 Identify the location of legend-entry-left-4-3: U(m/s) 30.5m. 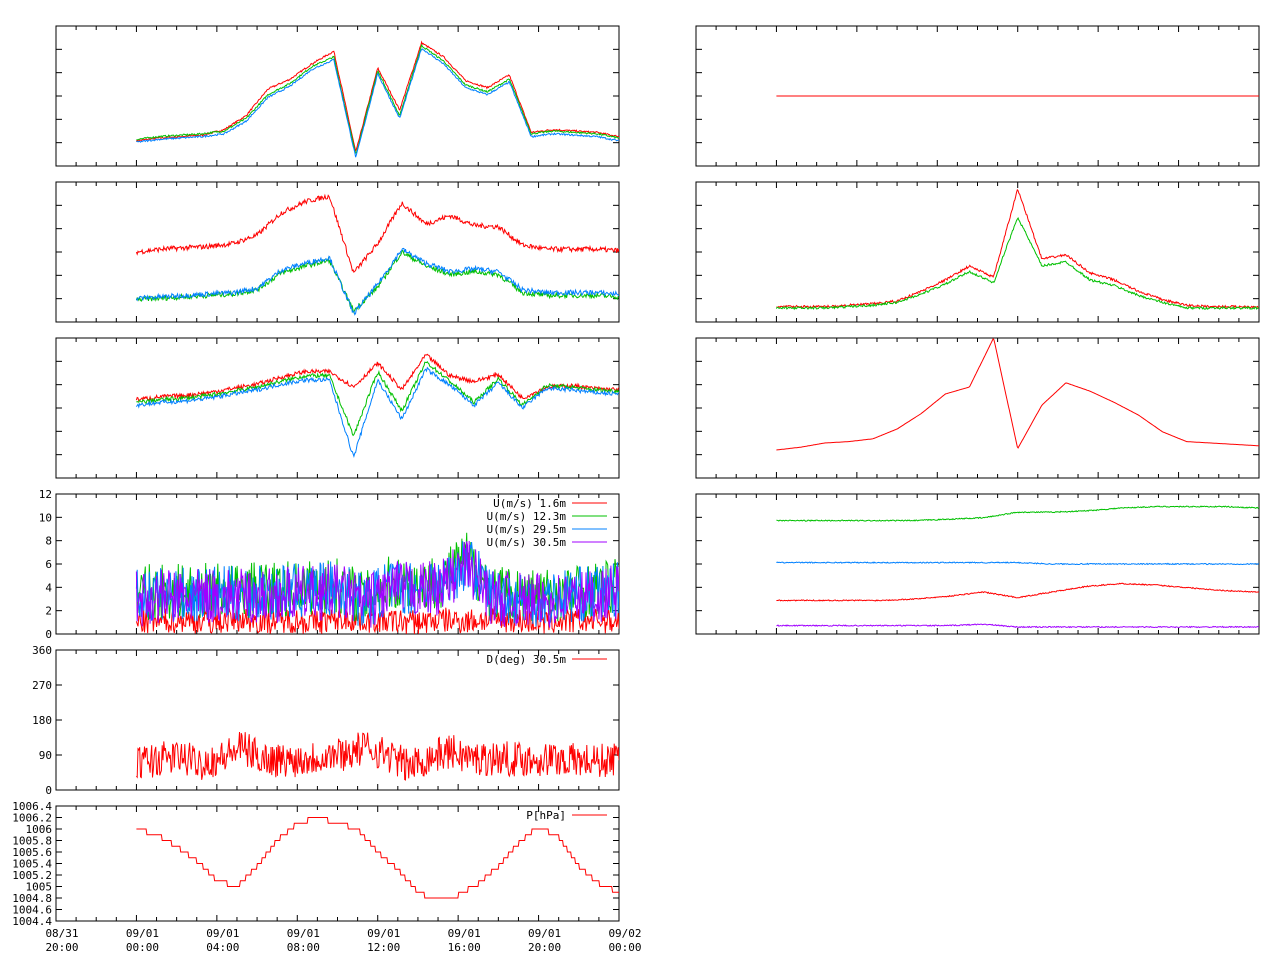
(527, 542).